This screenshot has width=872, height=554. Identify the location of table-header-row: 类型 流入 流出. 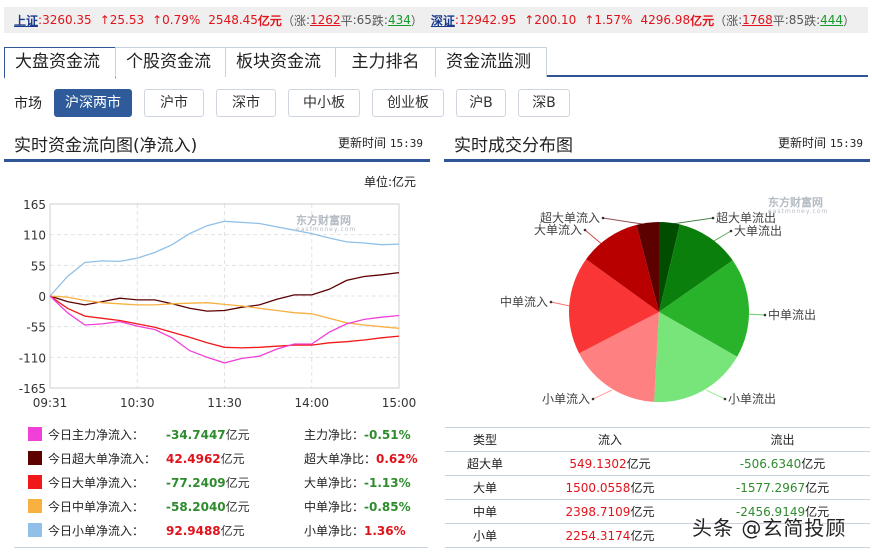
(657, 439).